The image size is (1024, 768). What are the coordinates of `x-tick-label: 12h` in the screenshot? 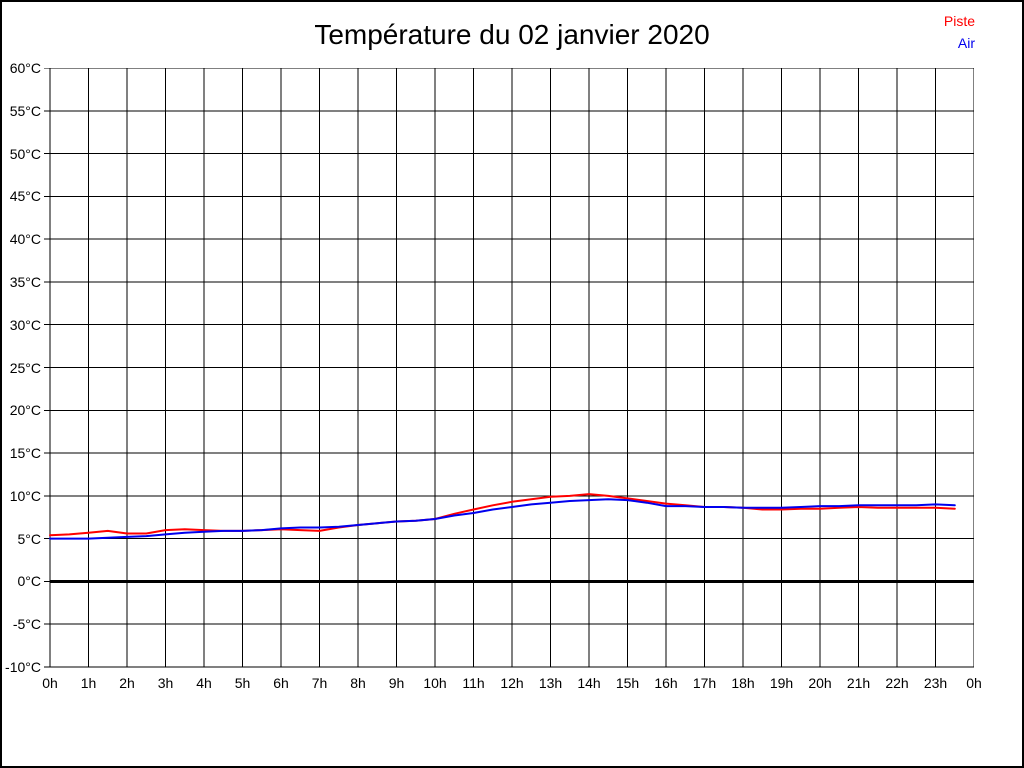 It's located at (512, 683).